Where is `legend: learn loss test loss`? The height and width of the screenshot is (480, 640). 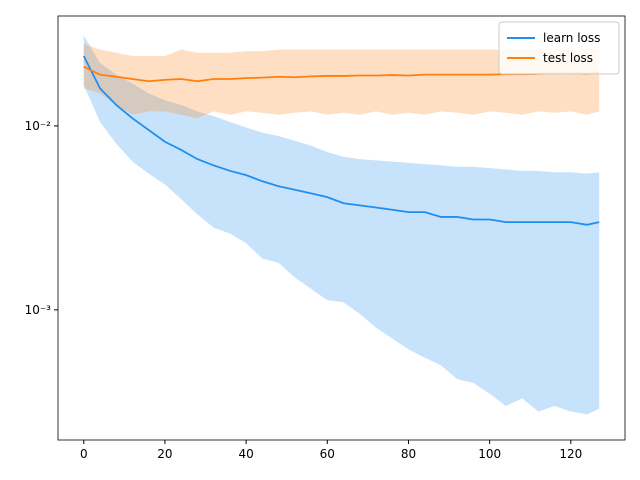 legend: learn loss test loss is located at coordinates (559, 48).